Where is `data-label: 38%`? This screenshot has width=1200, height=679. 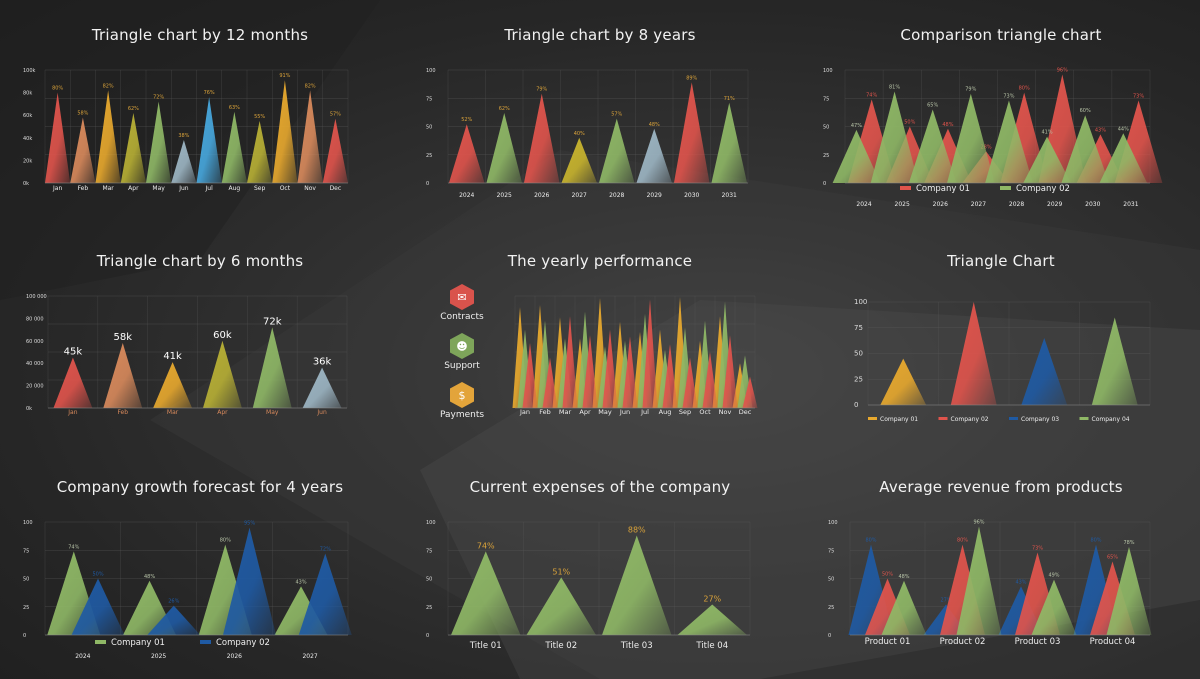
data-label: 38% is located at coordinates (183, 136).